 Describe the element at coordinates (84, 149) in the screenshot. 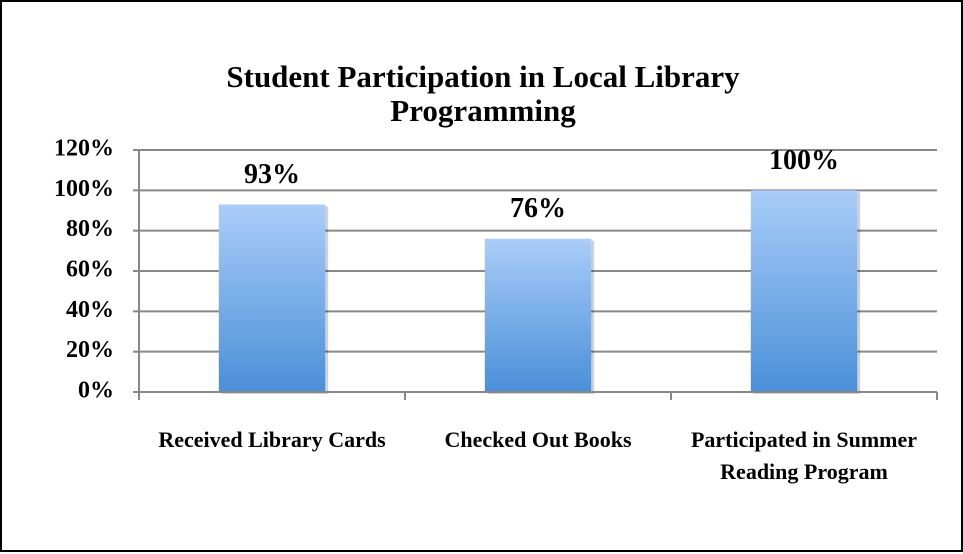

I see `y-tick-label: 120%` at that location.